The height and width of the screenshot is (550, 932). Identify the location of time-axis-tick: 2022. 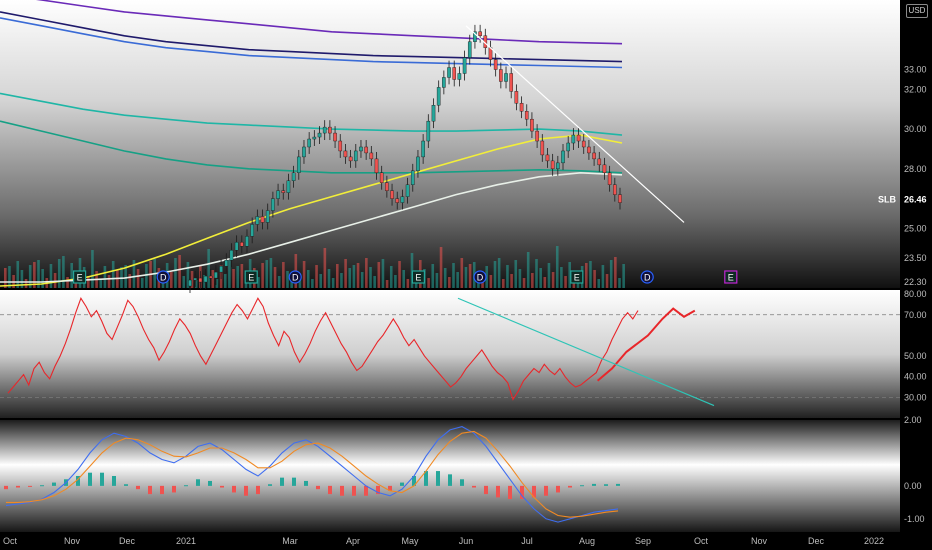
(874, 541).